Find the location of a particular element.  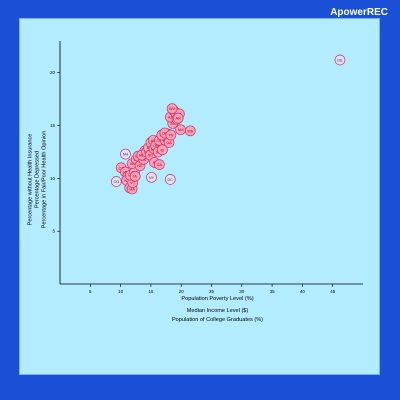

data-point-label-ID: ID is located at coordinates (163, 150).